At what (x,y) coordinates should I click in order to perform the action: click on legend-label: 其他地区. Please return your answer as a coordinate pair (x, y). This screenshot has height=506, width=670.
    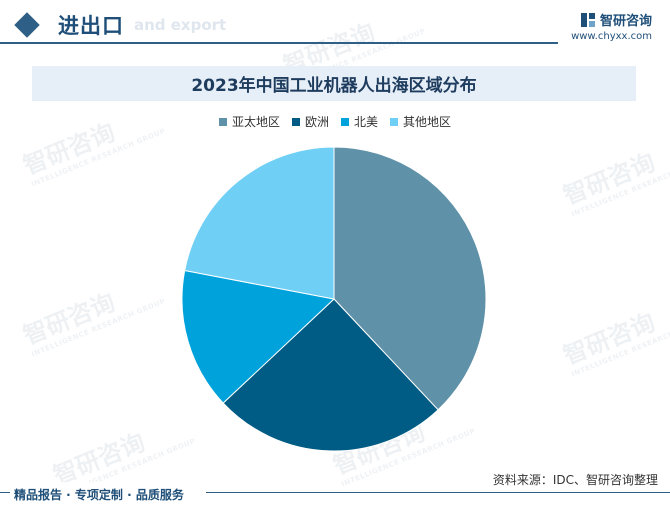
    Looking at the image, I should click on (427, 122).